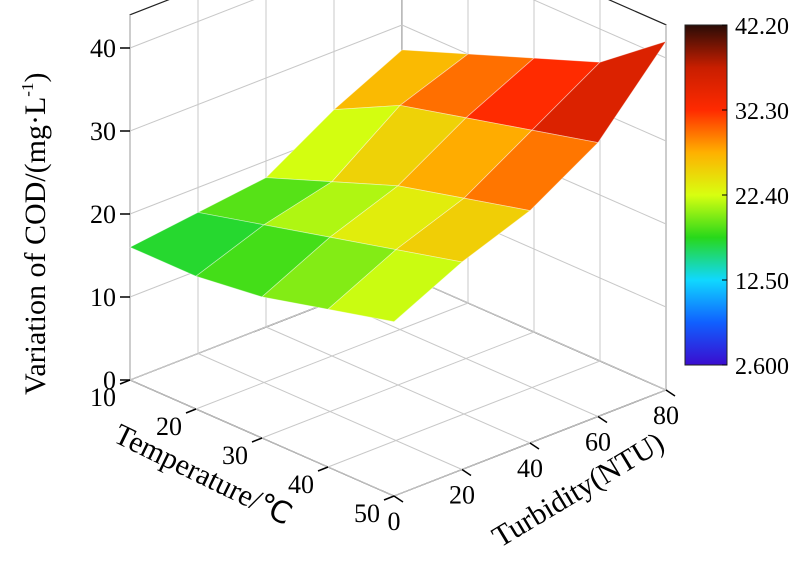 This screenshot has height=568, width=800. Describe the element at coordinates (762, 112) in the screenshot. I see `colorbar-tick-label: 32.30` at that location.